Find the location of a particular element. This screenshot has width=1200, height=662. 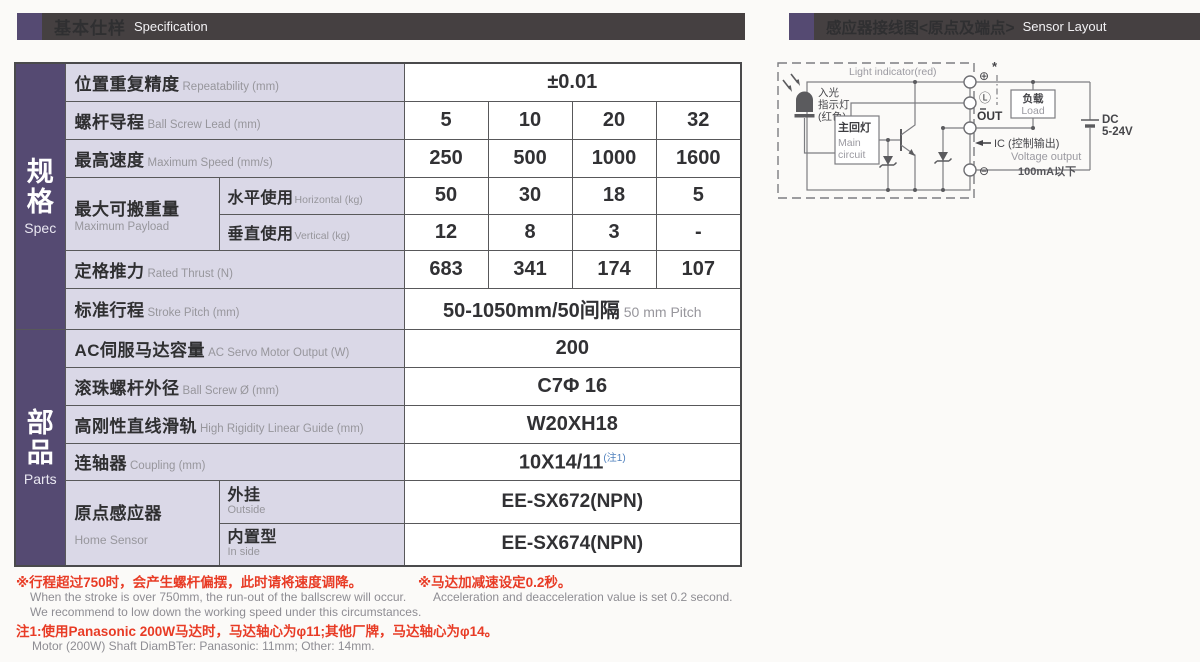

label-zh: 最大可搬重量 is located at coordinates (127, 210).